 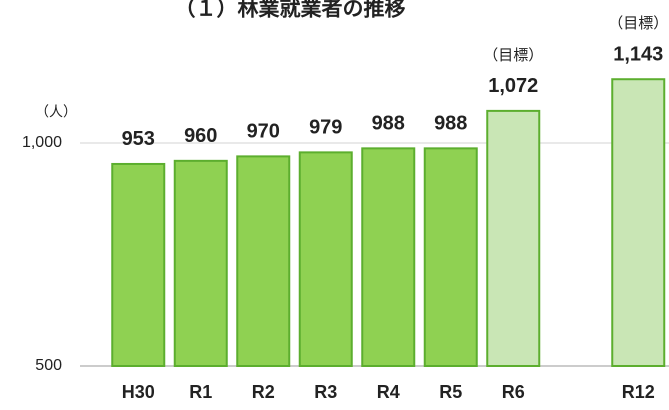 What do you see at coordinates (513, 392) in the screenshot?
I see `x-tick-label: R6` at bounding box center [513, 392].